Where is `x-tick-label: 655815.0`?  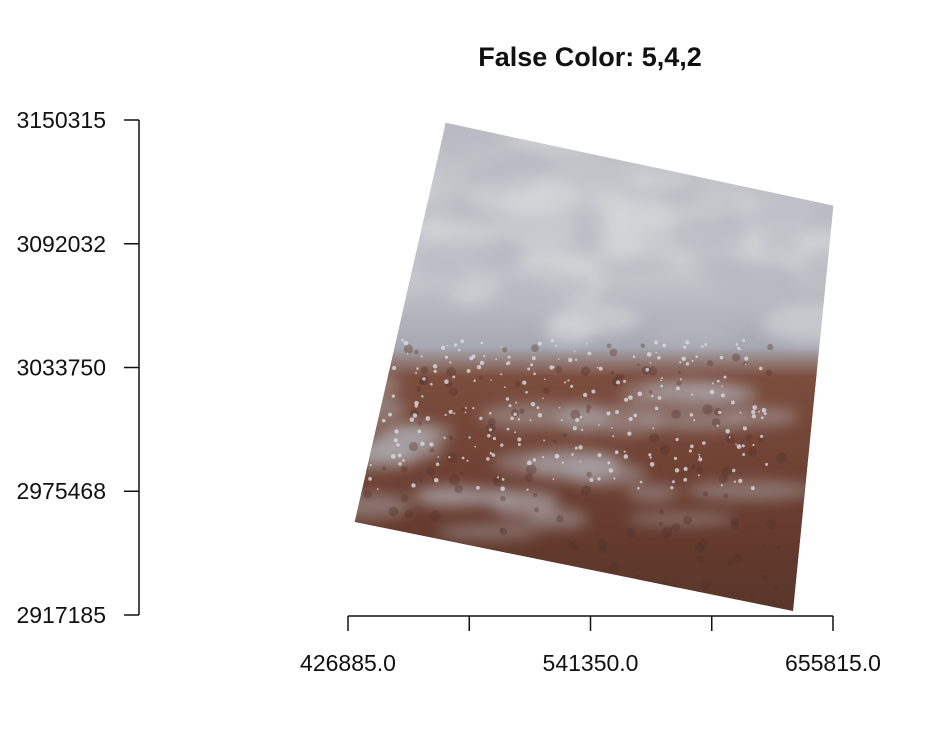 x-tick-label: 655815.0 is located at coordinates (833, 663).